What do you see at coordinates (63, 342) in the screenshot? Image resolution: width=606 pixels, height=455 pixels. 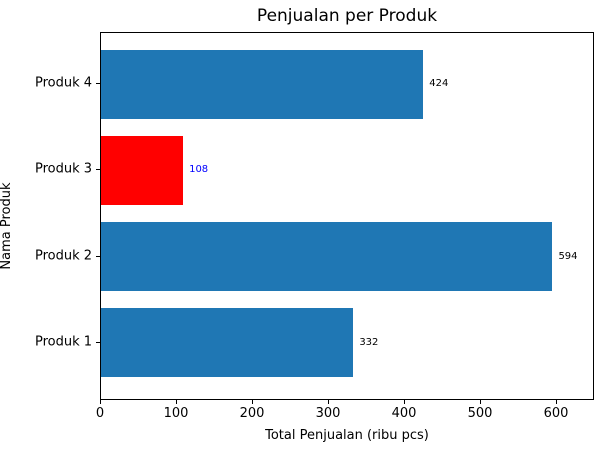 I see `ytick-label-produk-1: Produk 1` at bounding box center [63, 342].